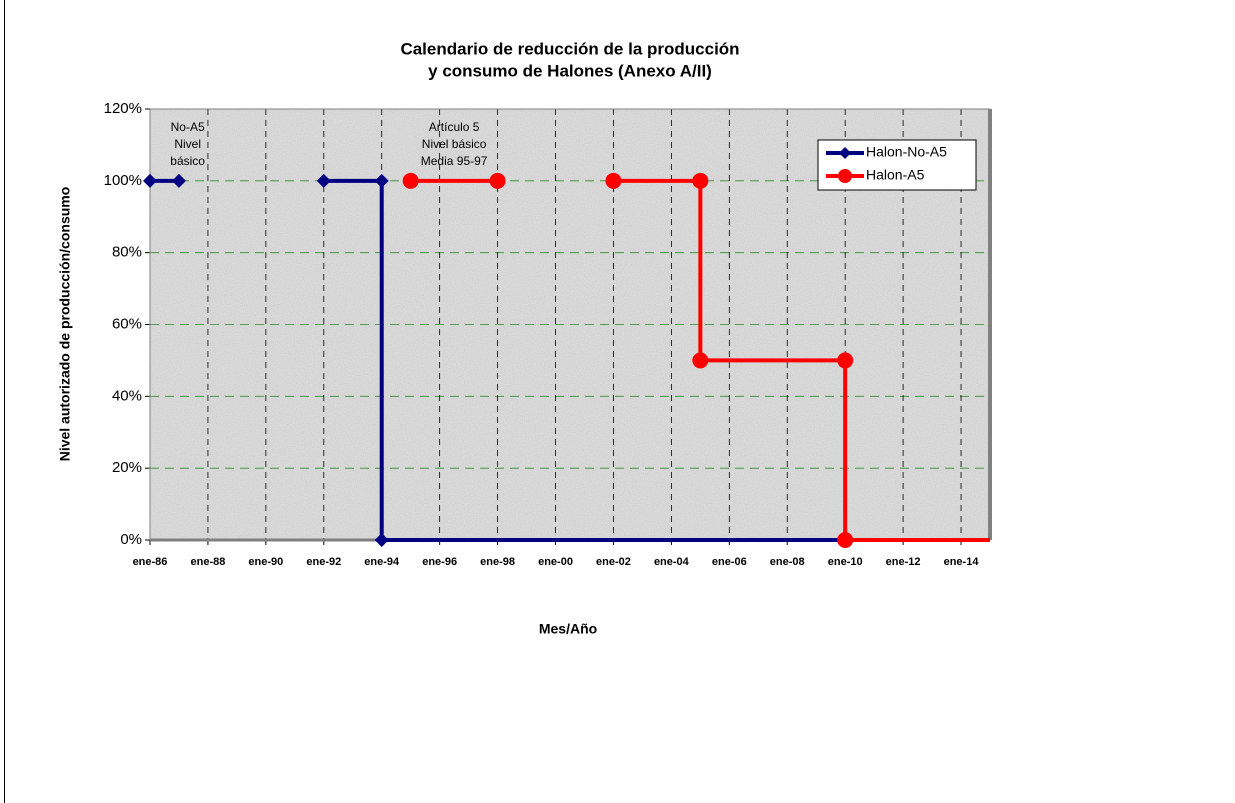  What do you see at coordinates (454, 161) in the screenshot?
I see `annotation: Media 95-97` at bounding box center [454, 161].